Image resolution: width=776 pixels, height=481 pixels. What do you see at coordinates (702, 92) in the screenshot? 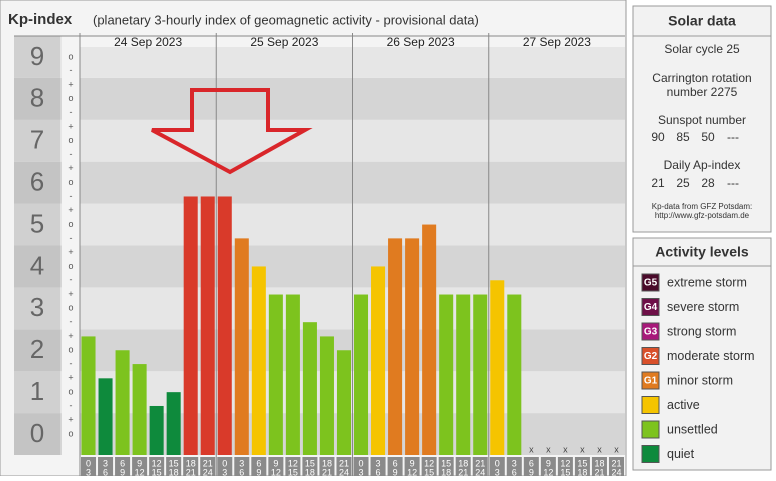
I see `solar-text: number 2275` at bounding box center [702, 92].